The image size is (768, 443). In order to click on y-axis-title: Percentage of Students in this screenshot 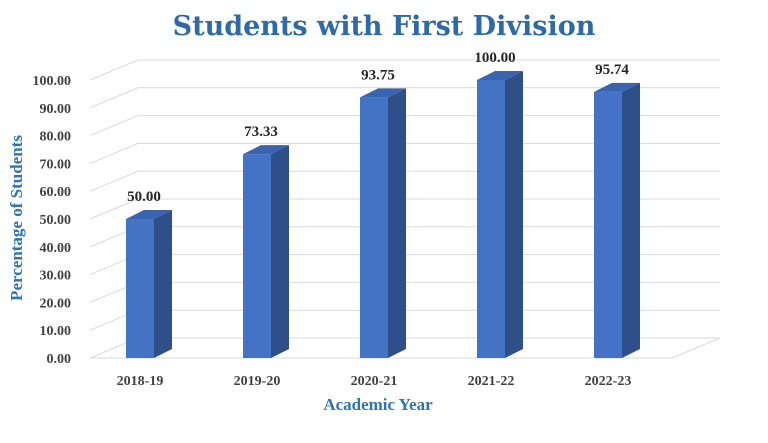, I will do `click(16, 218)`.